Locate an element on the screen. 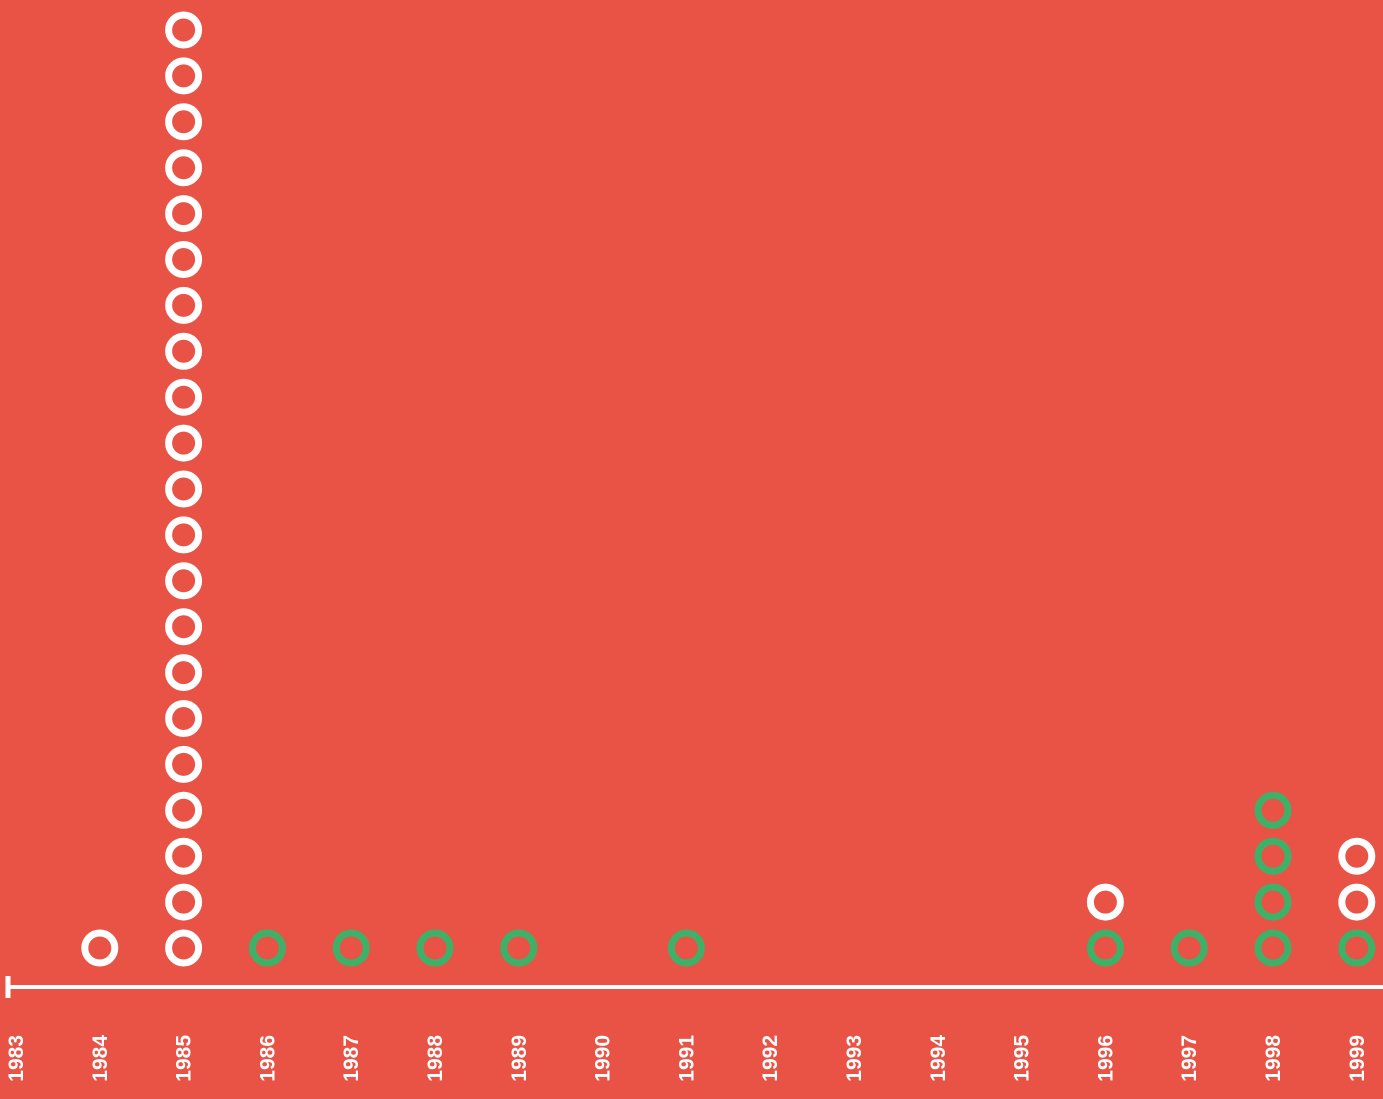 This screenshot has width=1383, height=1099. x-tick-label: 1999 is located at coordinates (1357, 1058).